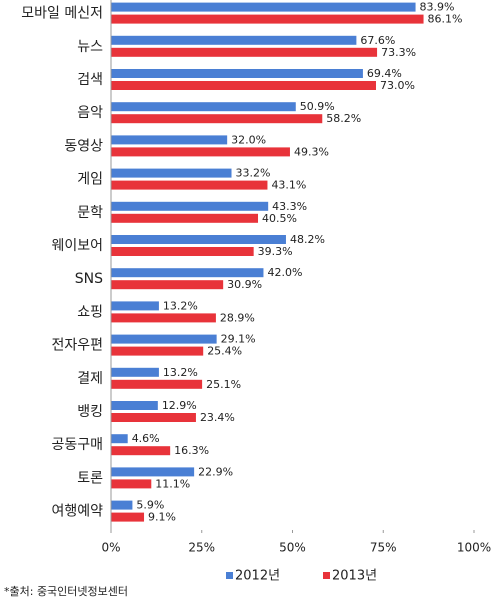 Image resolution: width=500 pixels, height=601 pixels. I want to click on value-label: 40.5%, so click(279, 218).